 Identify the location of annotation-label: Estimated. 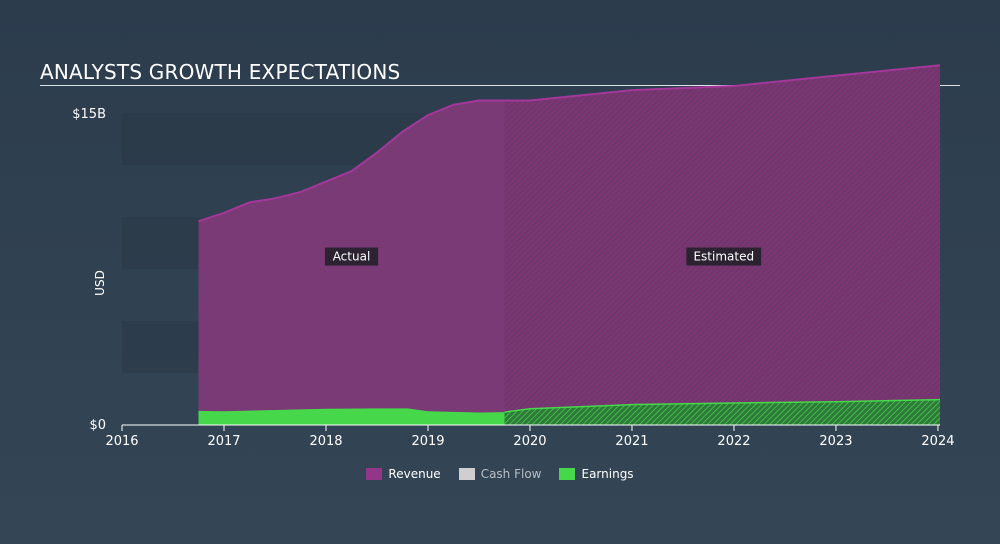
(723, 257).